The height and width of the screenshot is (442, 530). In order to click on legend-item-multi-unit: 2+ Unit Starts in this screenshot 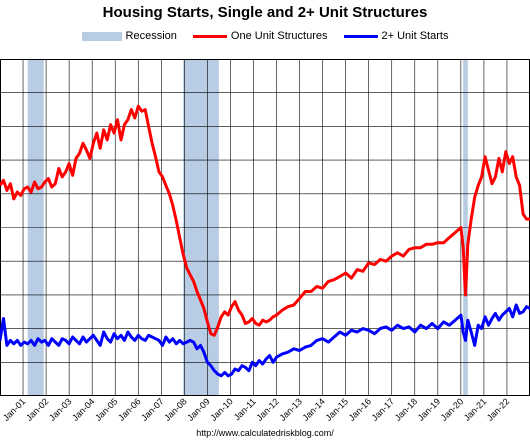, I will do `click(396, 36)`.